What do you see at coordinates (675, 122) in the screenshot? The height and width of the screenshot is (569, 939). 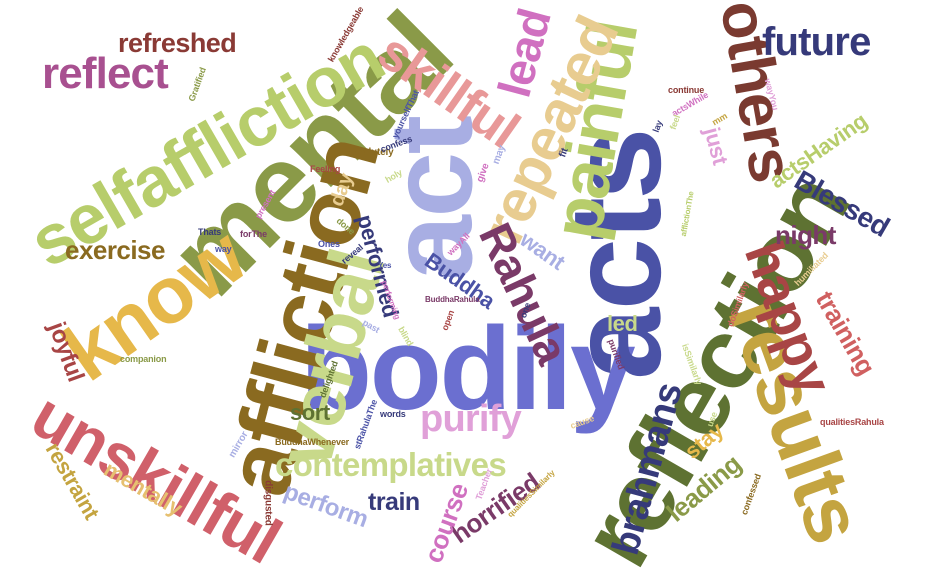 I see `word-feel: feel` at bounding box center [675, 122].